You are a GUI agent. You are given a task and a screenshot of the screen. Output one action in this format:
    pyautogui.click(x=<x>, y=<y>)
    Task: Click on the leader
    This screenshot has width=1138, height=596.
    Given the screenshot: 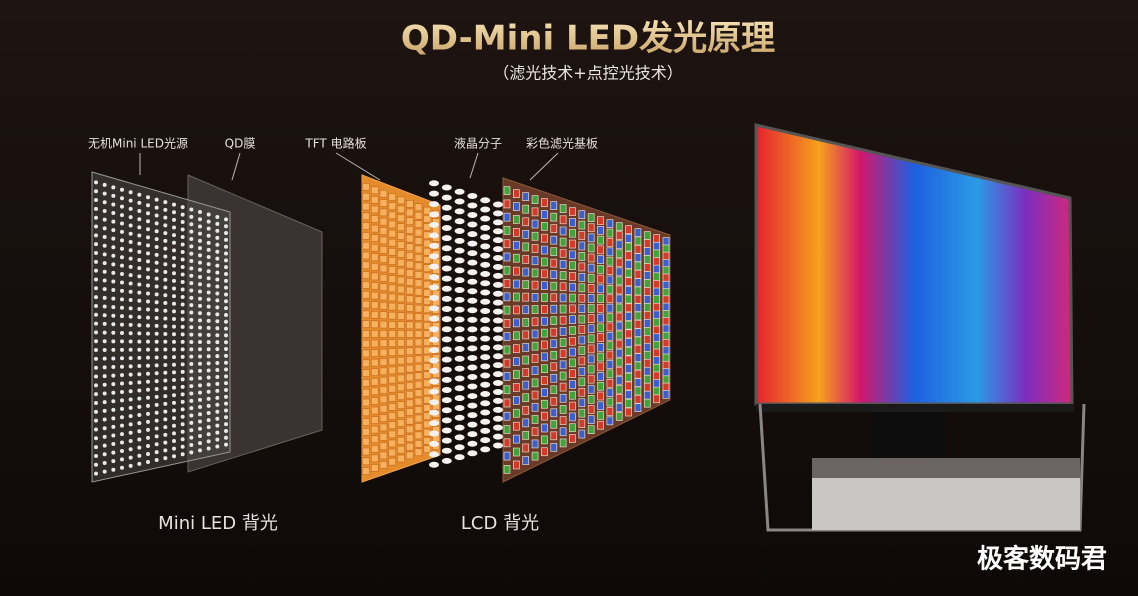 What is the action you would take?
    pyautogui.click(x=474, y=165)
    